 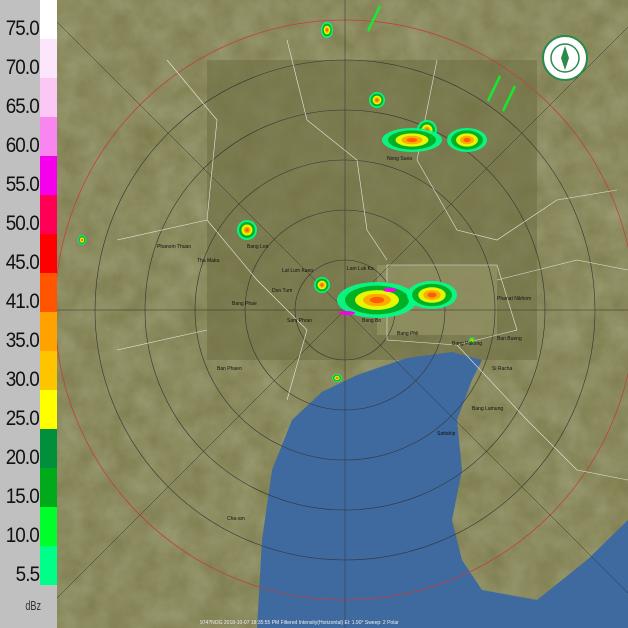 What do you see at coordinates (407, 334) in the screenshot?
I see `place-label: Bang Phli` at bounding box center [407, 334].